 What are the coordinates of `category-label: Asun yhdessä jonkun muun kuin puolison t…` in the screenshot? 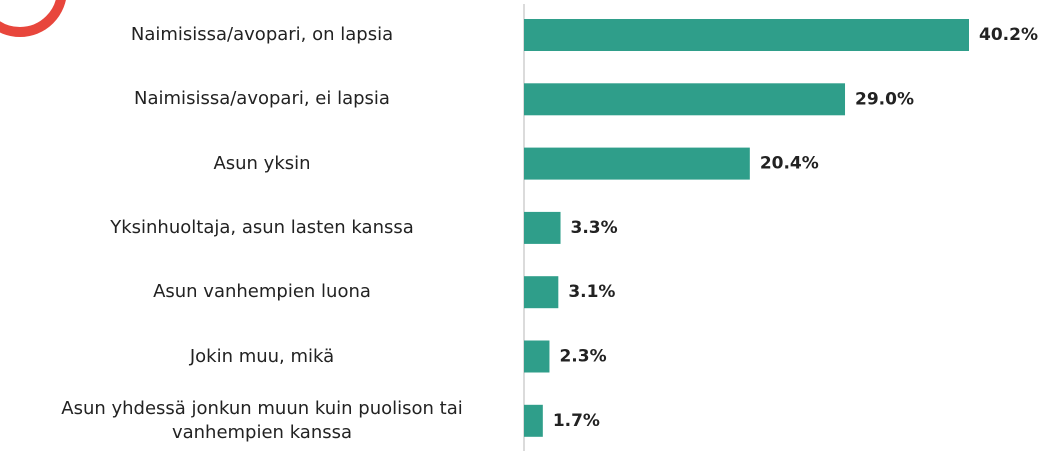 It's located at (262, 420).